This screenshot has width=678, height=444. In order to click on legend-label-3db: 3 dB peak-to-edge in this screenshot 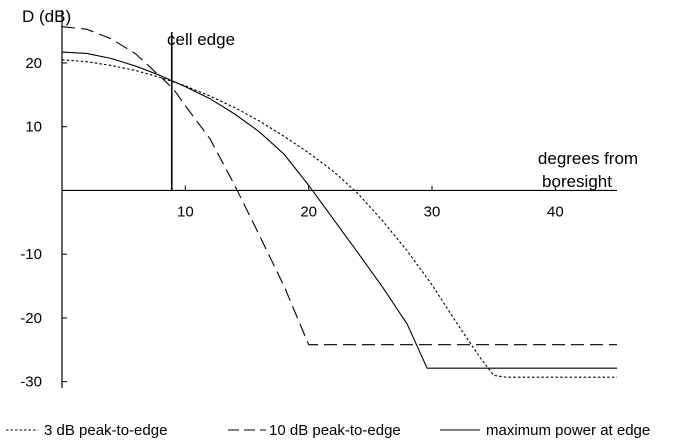, I will do `click(105, 430)`.